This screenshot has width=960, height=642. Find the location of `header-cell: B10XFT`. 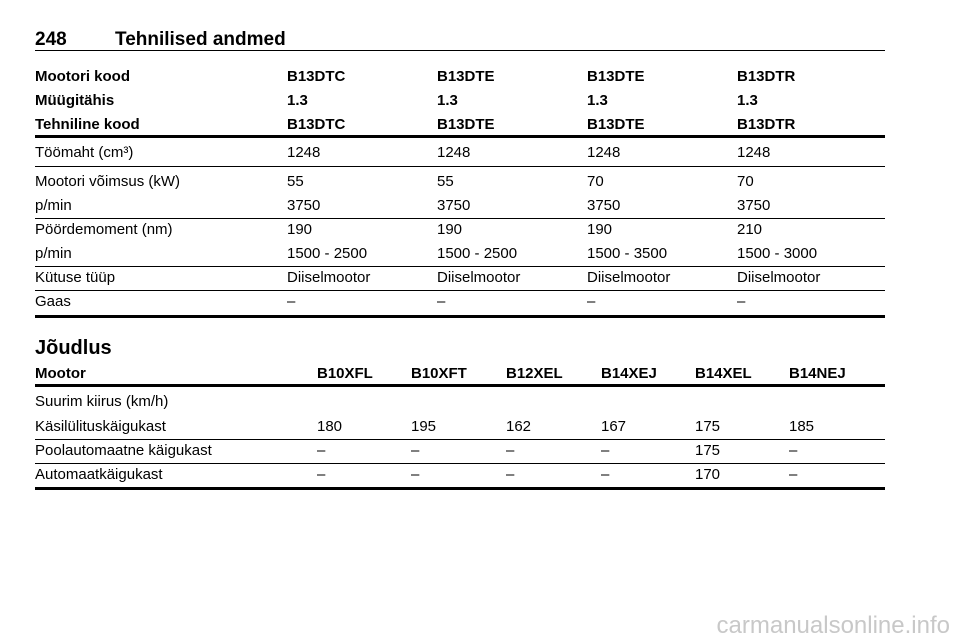

header-cell: B10XFT is located at coordinates (439, 373).